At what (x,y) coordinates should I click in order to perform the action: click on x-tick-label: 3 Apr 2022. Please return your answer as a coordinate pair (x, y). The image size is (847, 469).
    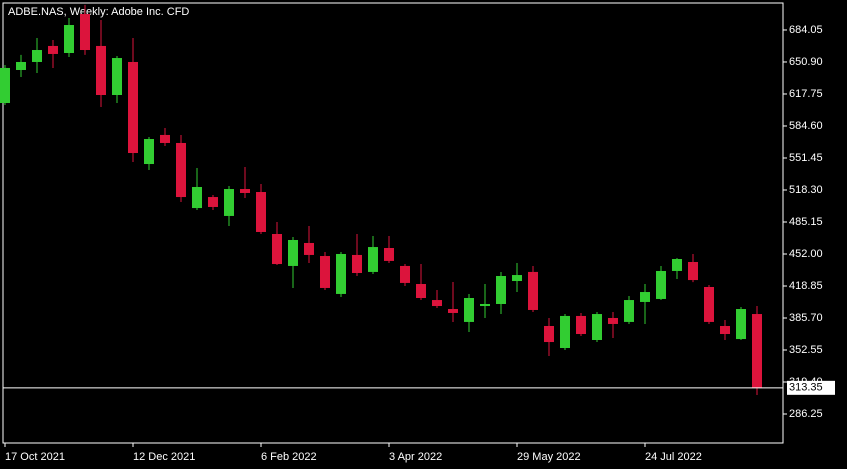
    Looking at the image, I should click on (415, 457).